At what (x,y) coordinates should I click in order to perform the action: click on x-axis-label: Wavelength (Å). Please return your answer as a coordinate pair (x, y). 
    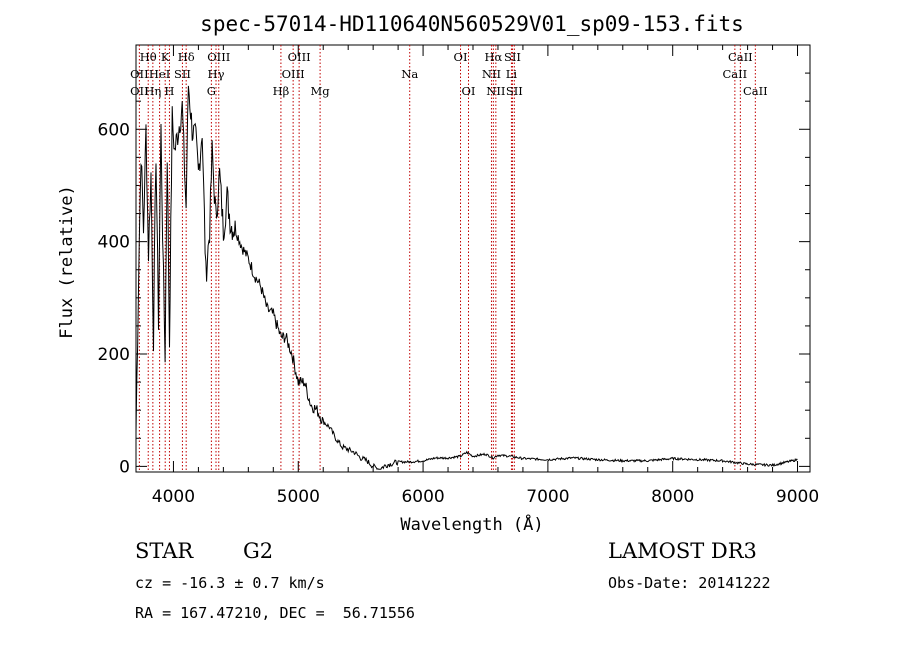
    Looking at the image, I should click on (471, 524).